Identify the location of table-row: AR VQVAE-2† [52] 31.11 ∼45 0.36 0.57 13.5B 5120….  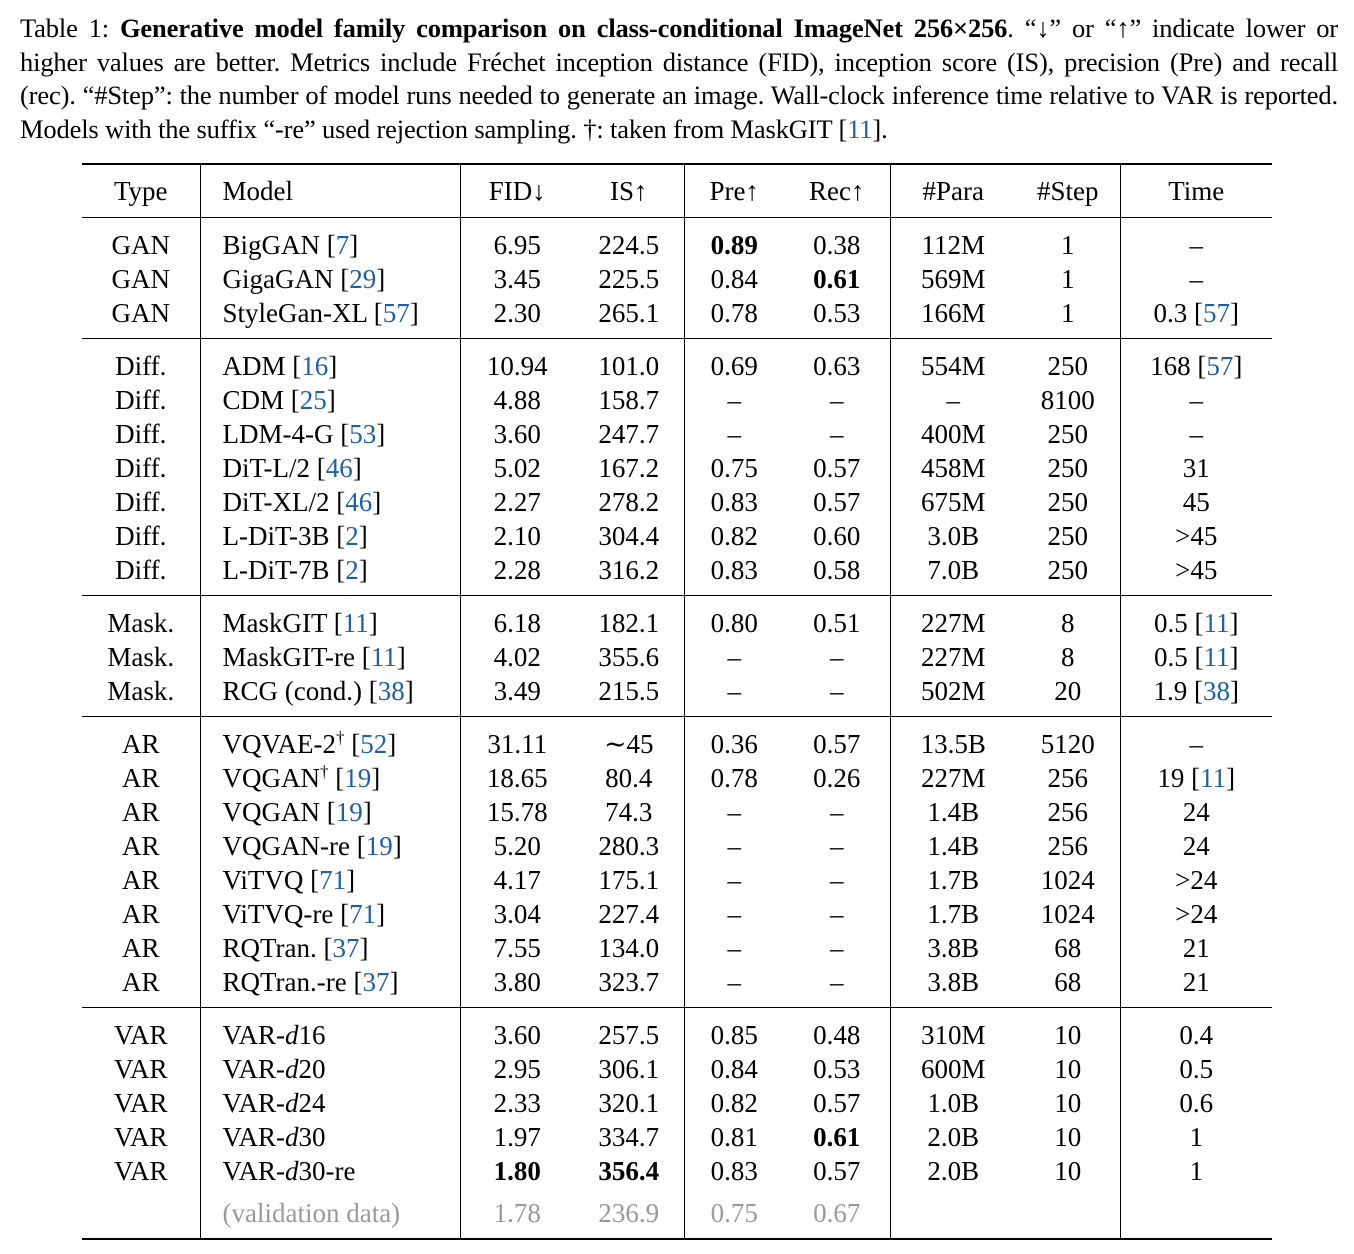
(677, 738).